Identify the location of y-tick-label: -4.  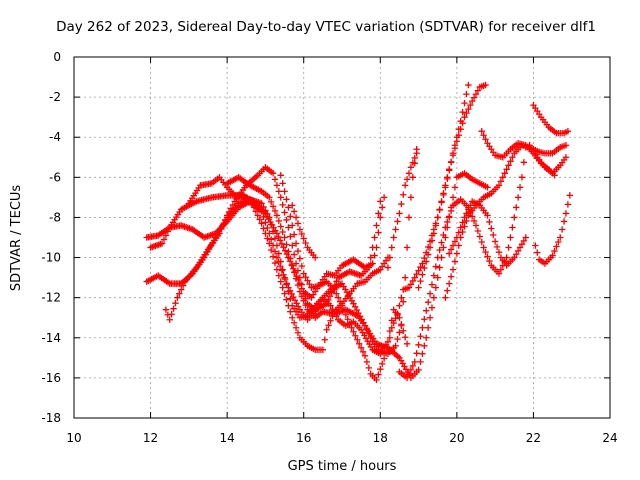
(55, 137).